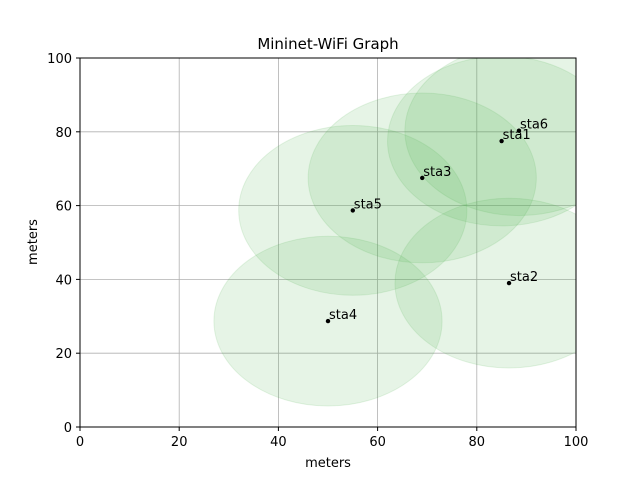  What do you see at coordinates (328, 463) in the screenshot?
I see `x-axis-label: meters` at bounding box center [328, 463].